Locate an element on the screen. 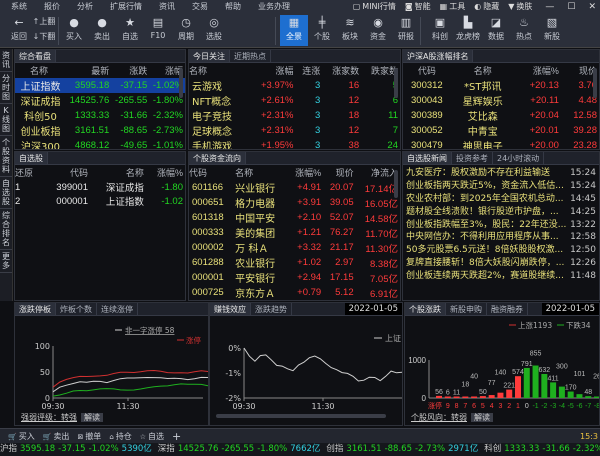  panel-tab: 连续涨停 is located at coordinates (117, 309).